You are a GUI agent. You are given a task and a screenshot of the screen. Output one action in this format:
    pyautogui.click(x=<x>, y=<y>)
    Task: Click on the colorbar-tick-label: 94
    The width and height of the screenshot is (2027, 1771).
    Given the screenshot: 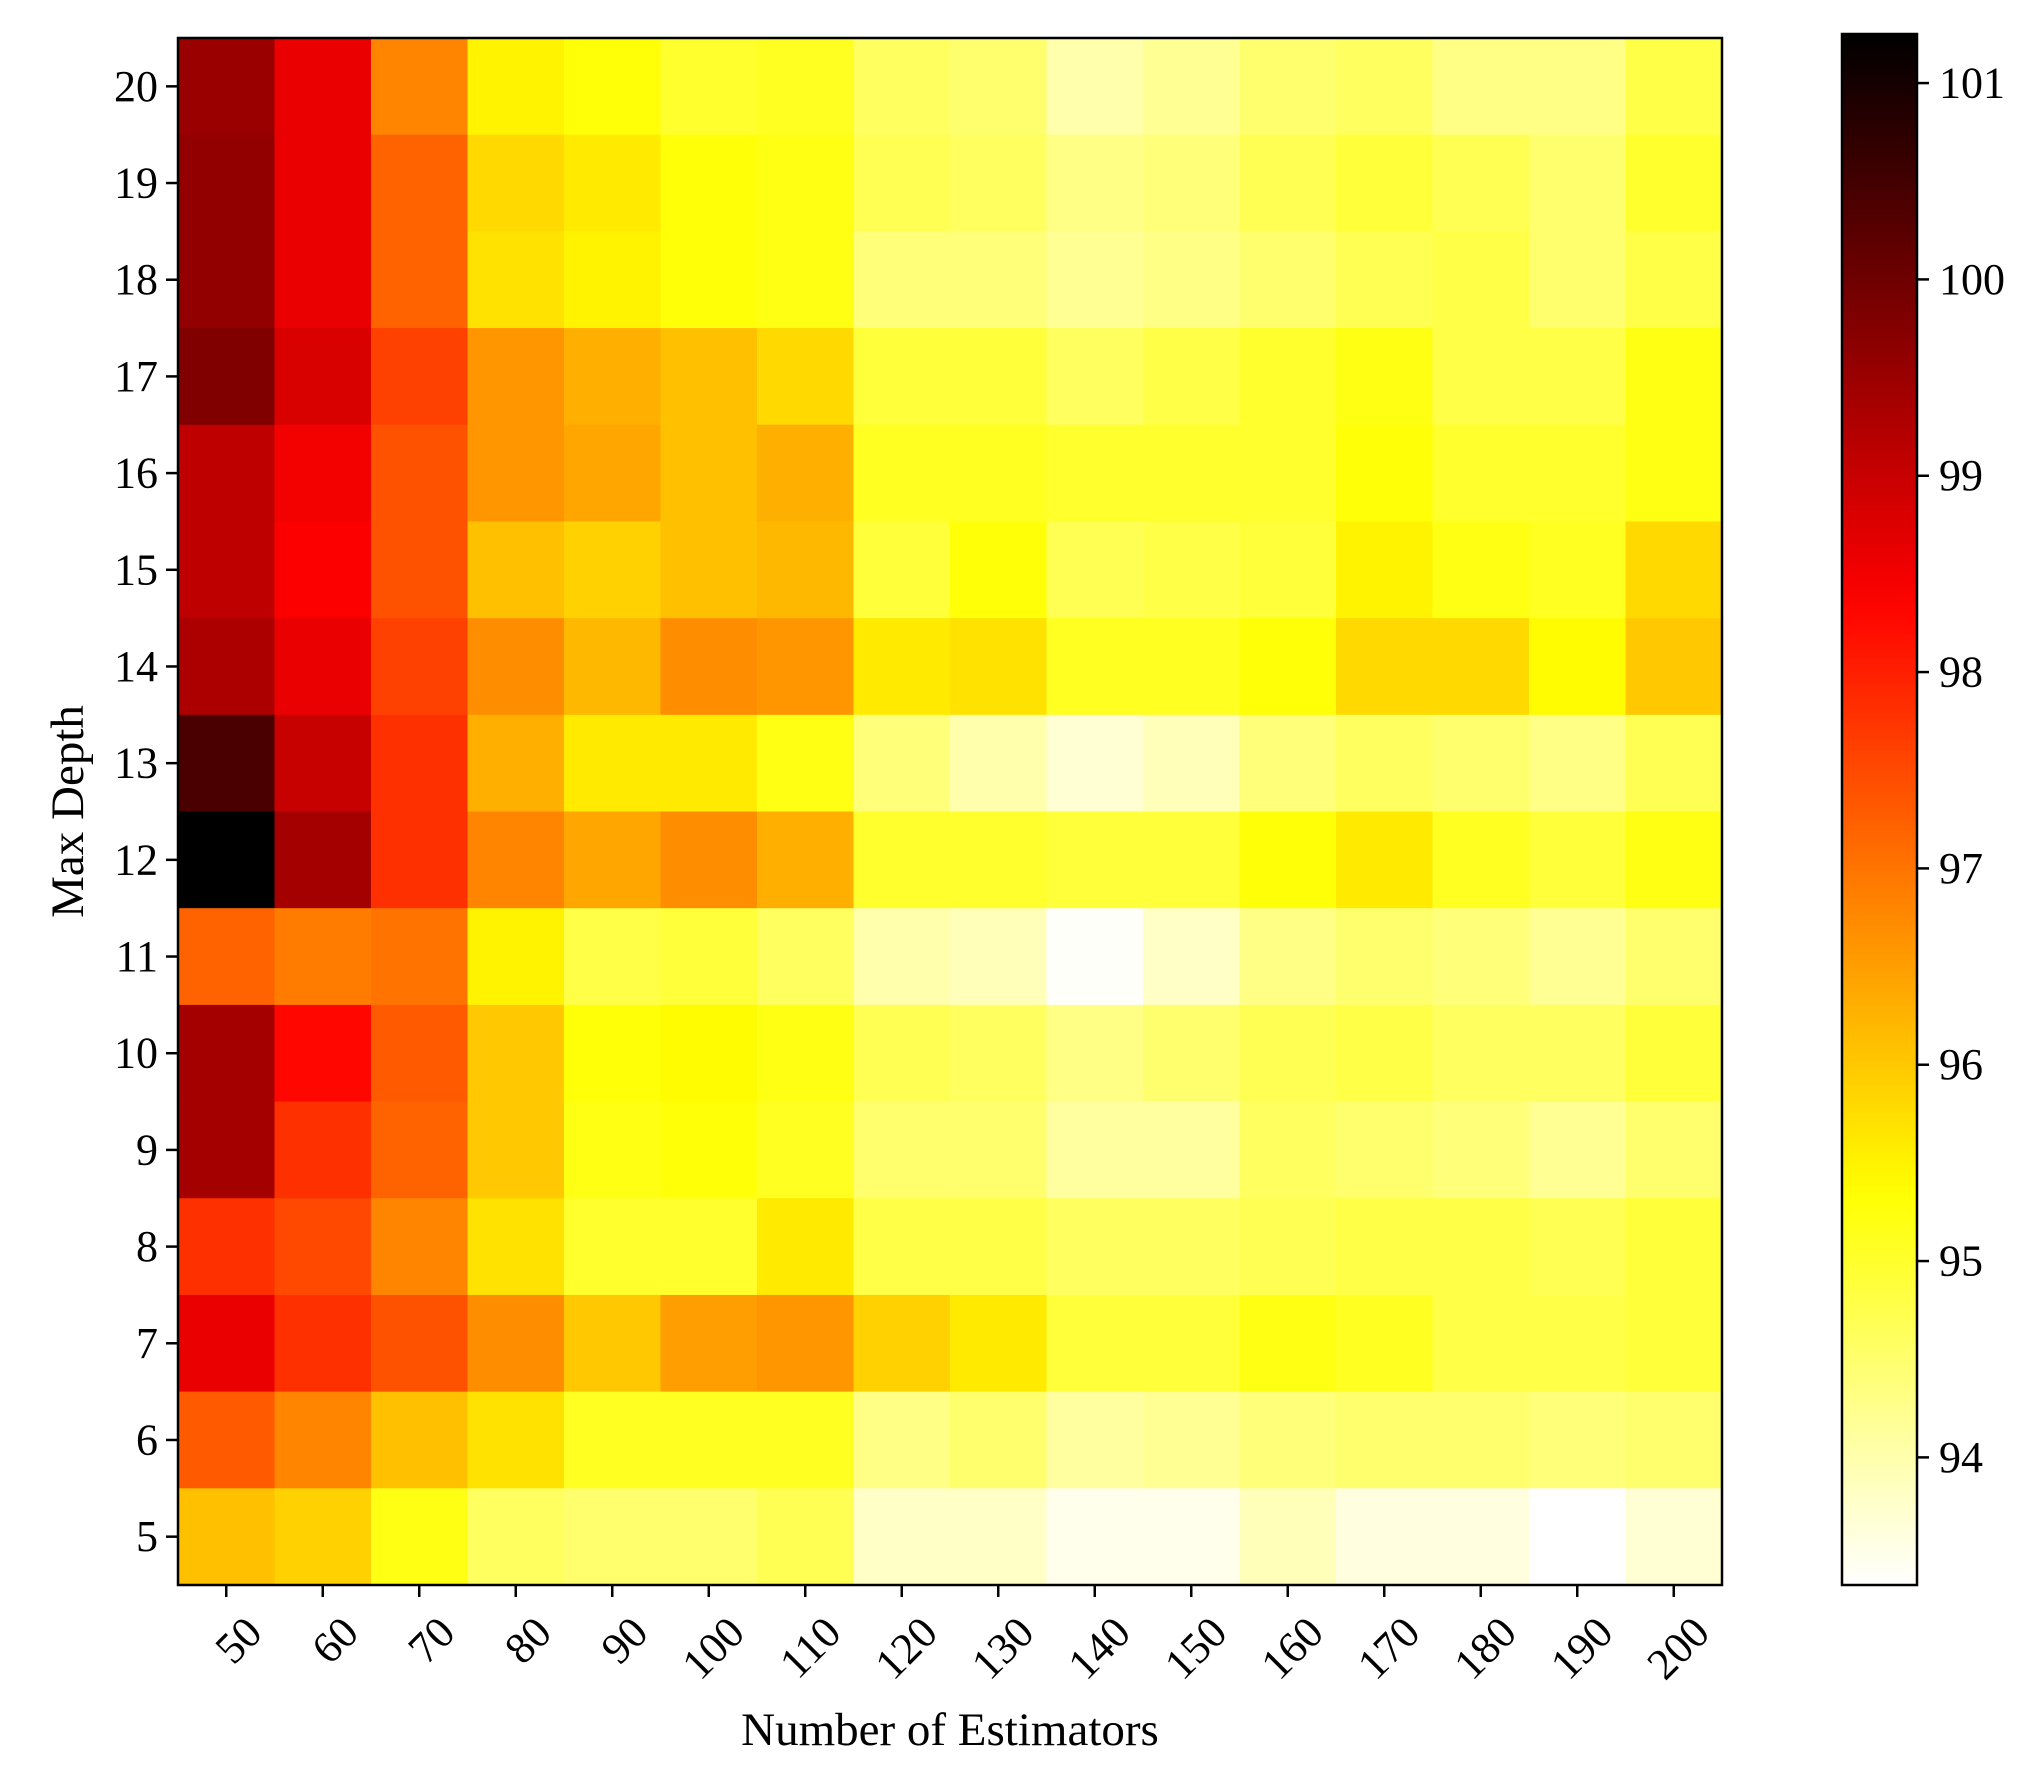 What is the action you would take?
    pyautogui.click(x=1961, y=1457)
    